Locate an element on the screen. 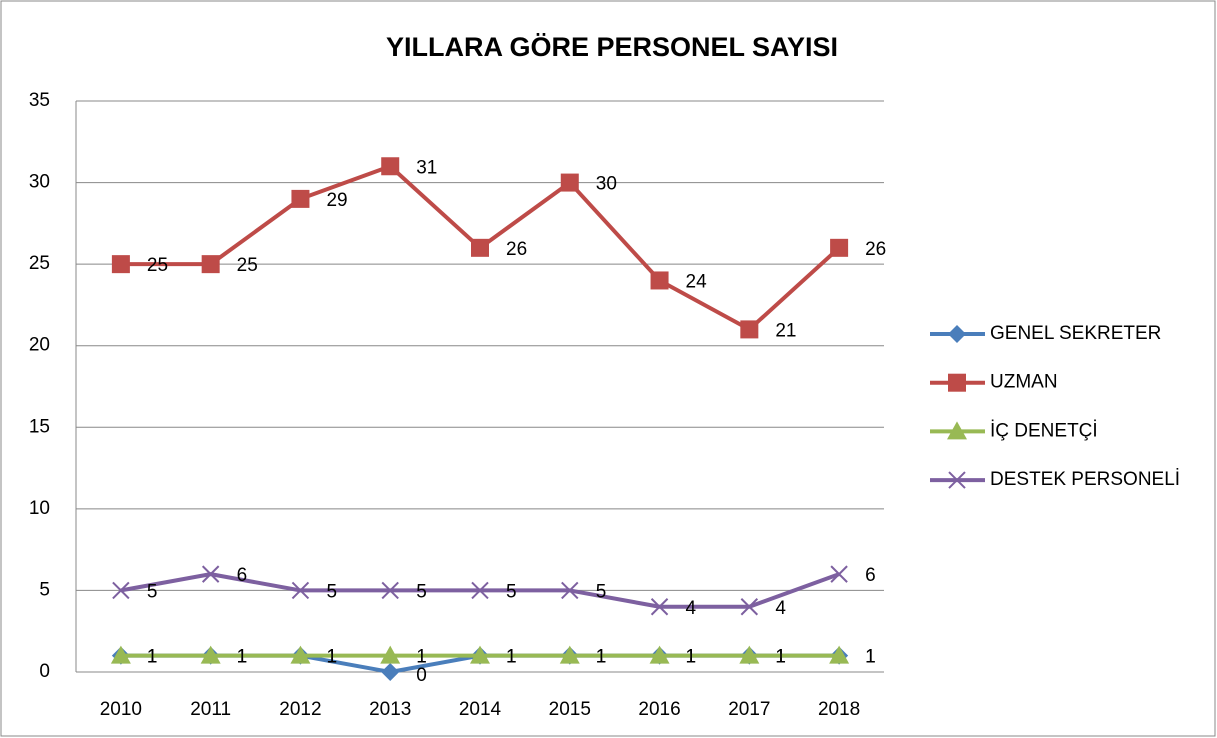  legend-label: UZMAN is located at coordinates (1024, 382).